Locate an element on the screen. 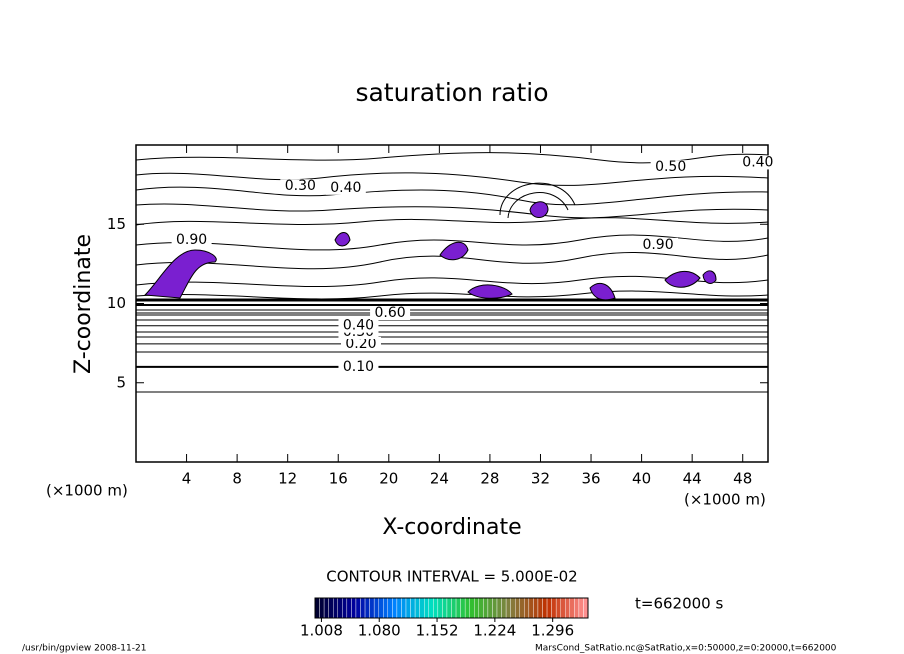  colorbar-frame is located at coordinates (451, 608).